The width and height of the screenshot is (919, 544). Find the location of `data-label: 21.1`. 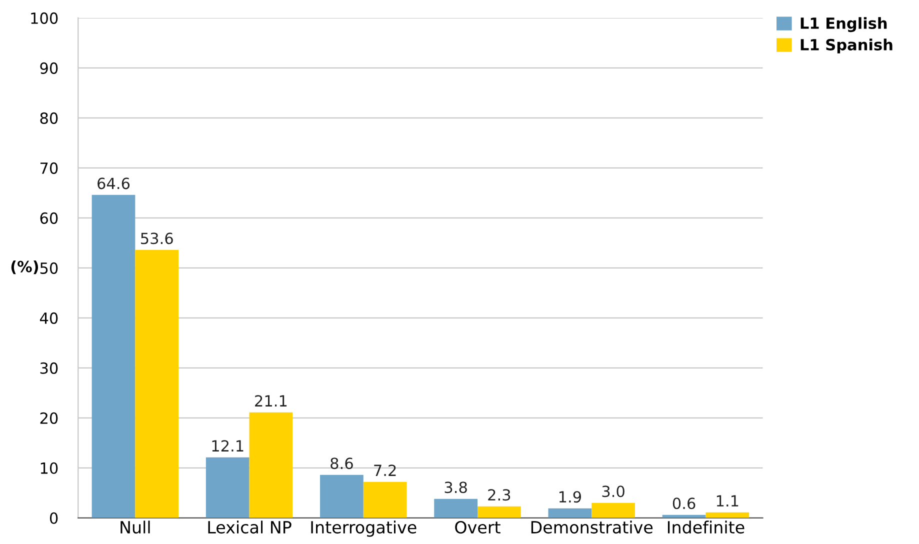

data-label: 21.1 is located at coordinates (271, 400).